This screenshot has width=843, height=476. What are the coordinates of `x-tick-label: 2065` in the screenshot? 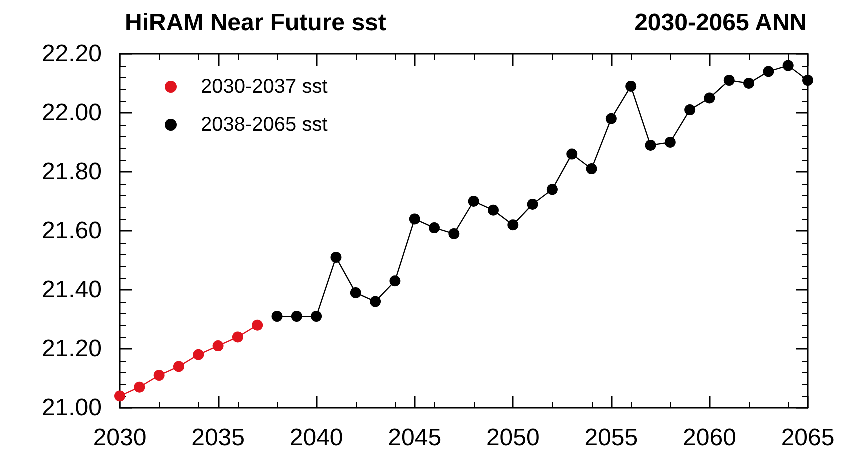 It's located at (808, 438).